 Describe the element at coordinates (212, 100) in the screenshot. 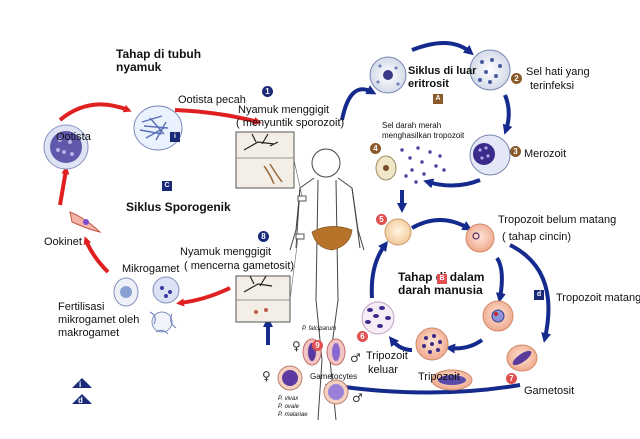

I see `oocyst-rupture-label: Ootista pecah` at that location.